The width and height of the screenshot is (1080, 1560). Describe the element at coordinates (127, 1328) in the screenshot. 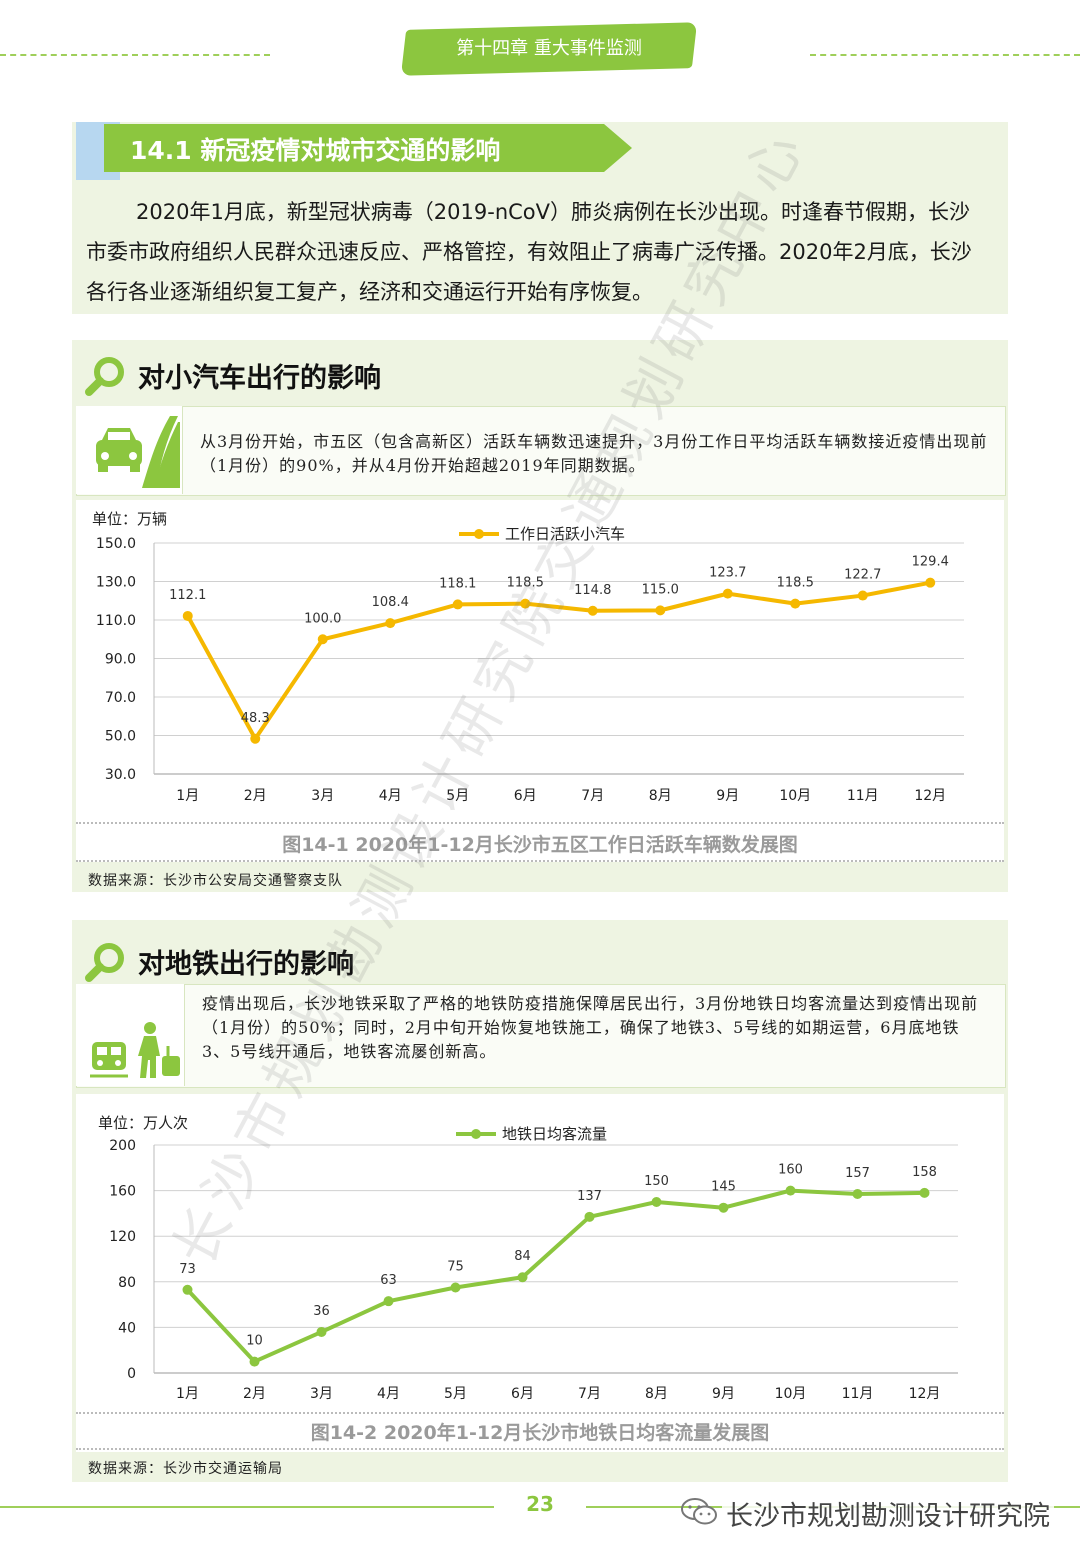

I see `y-tick-label: 40` at that location.